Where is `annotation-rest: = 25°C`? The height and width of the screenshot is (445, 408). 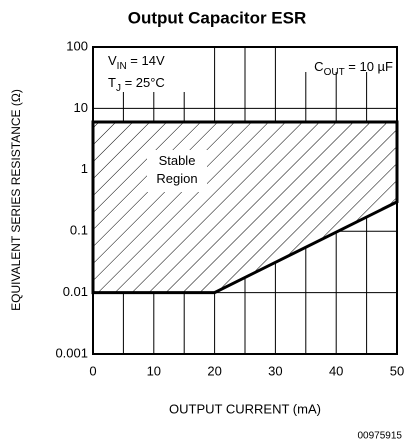
annotation-rest: = 25°C is located at coordinates (143, 82).